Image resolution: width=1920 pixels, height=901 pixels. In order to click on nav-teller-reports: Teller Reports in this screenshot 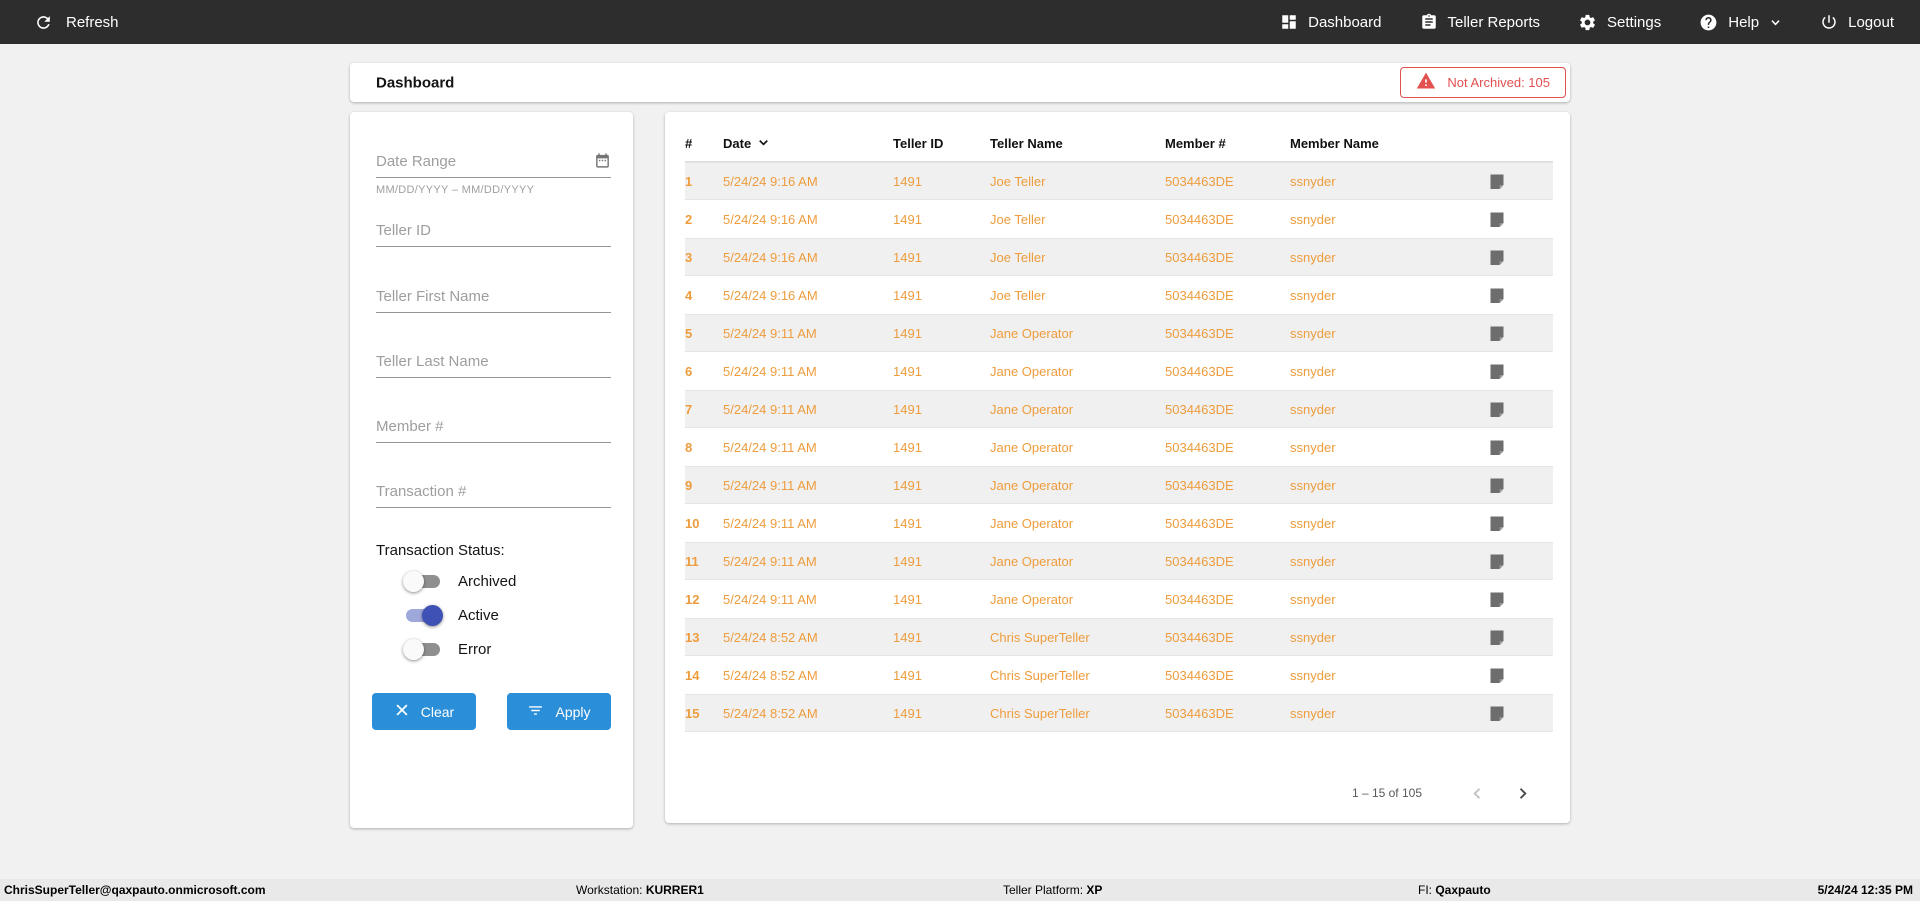, I will do `click(1480, 22)`.